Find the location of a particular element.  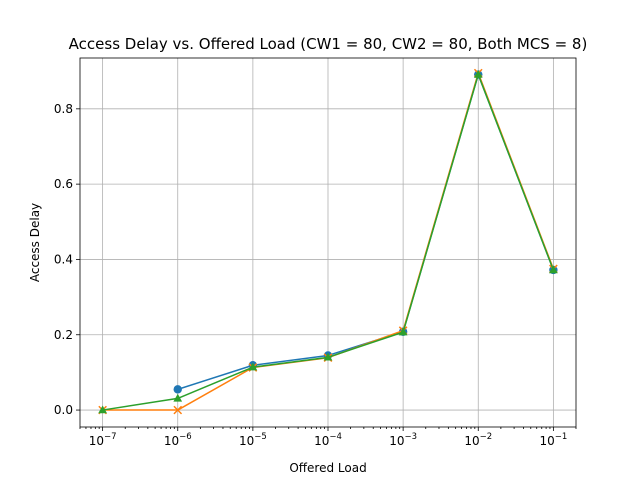

x-axis-label: Offered Load is located at coordinates (327, 468).